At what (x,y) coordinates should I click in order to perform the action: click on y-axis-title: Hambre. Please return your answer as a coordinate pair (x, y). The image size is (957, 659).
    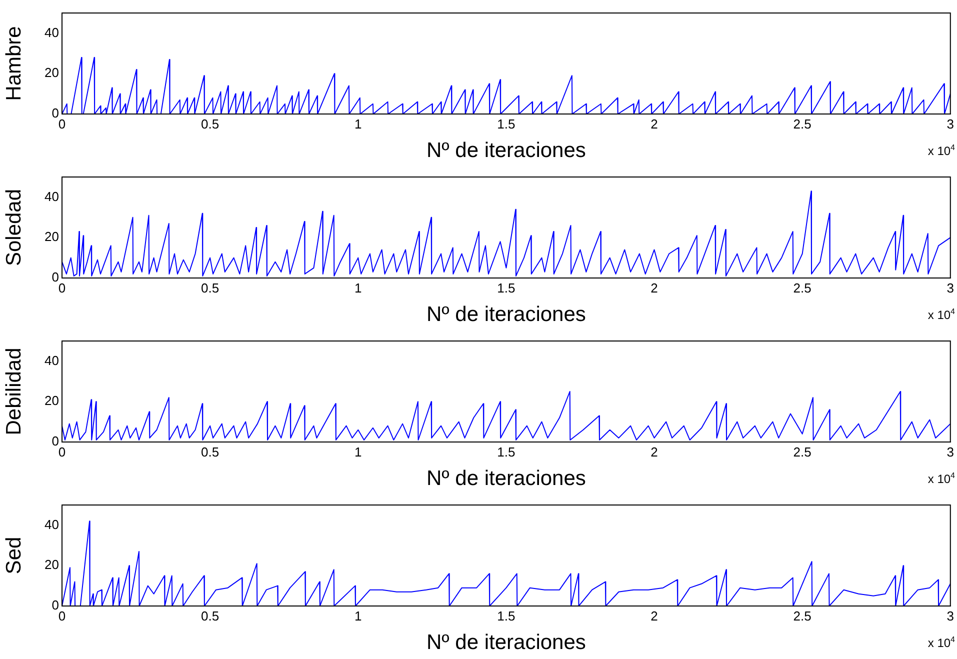
    Looking at the image, I should click on (14, 63).